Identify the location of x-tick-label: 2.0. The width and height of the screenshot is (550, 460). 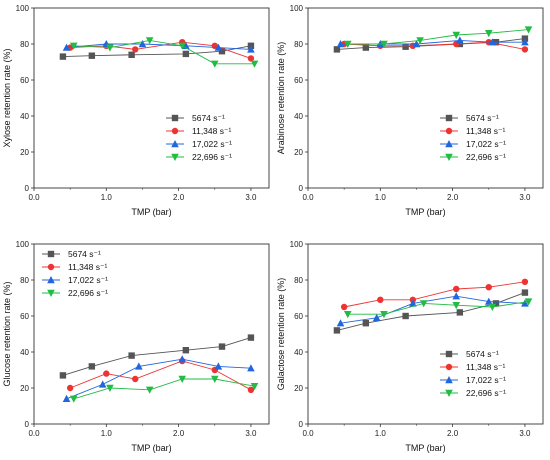
(453, 197).